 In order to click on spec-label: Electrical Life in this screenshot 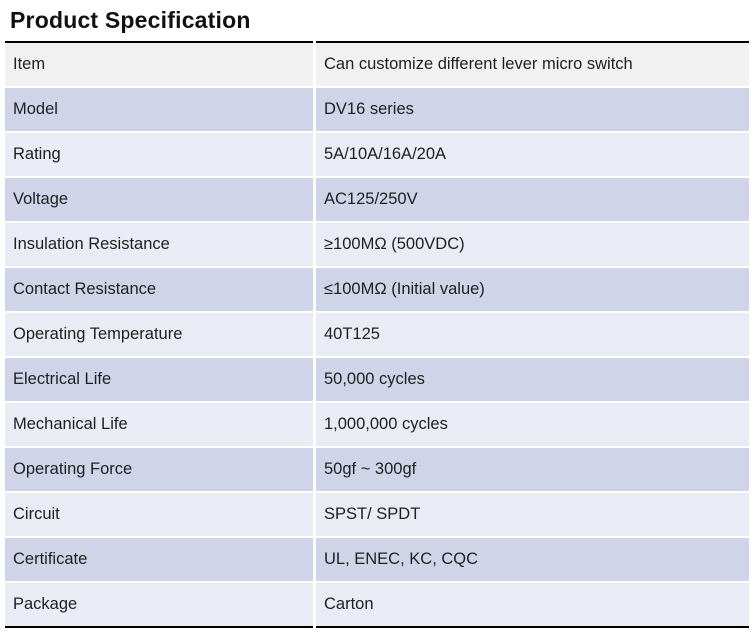, I will do `click(159, 379)`.